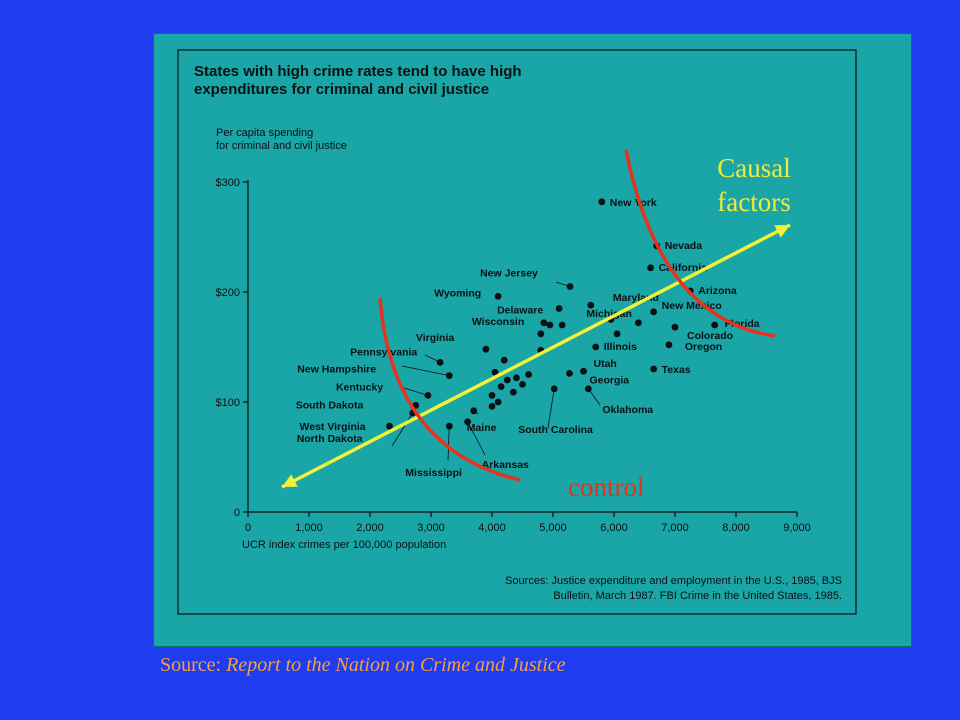  Describe the element at coordinates (482, 428) in the screenshot. I see `point-label: Maine` at that location.